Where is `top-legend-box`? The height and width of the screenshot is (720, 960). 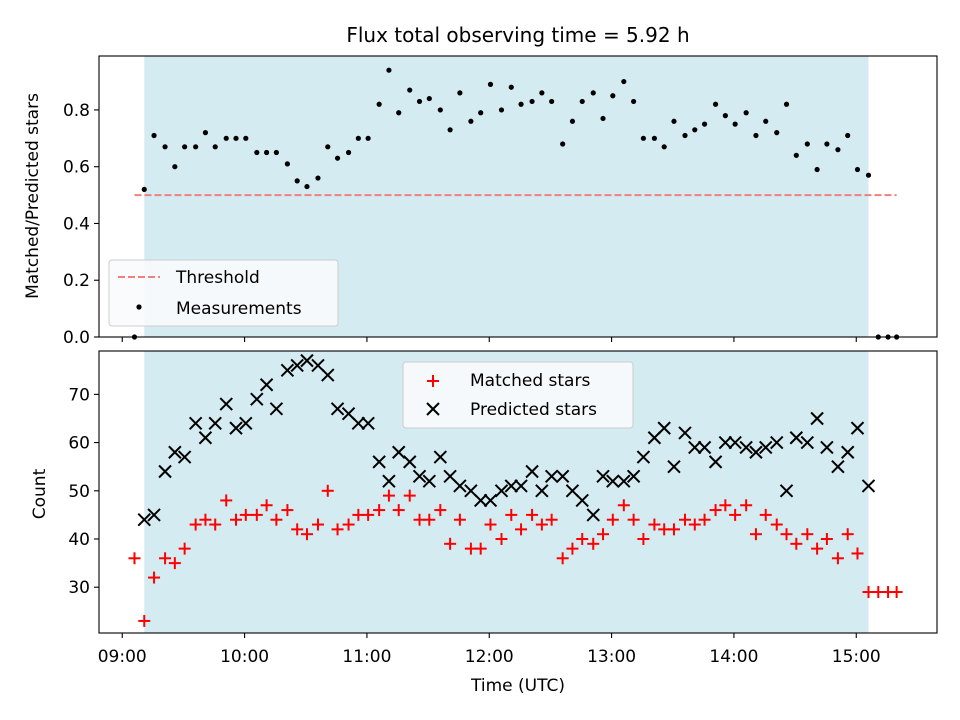 top-legend-box is located at coordinates (223, 293).